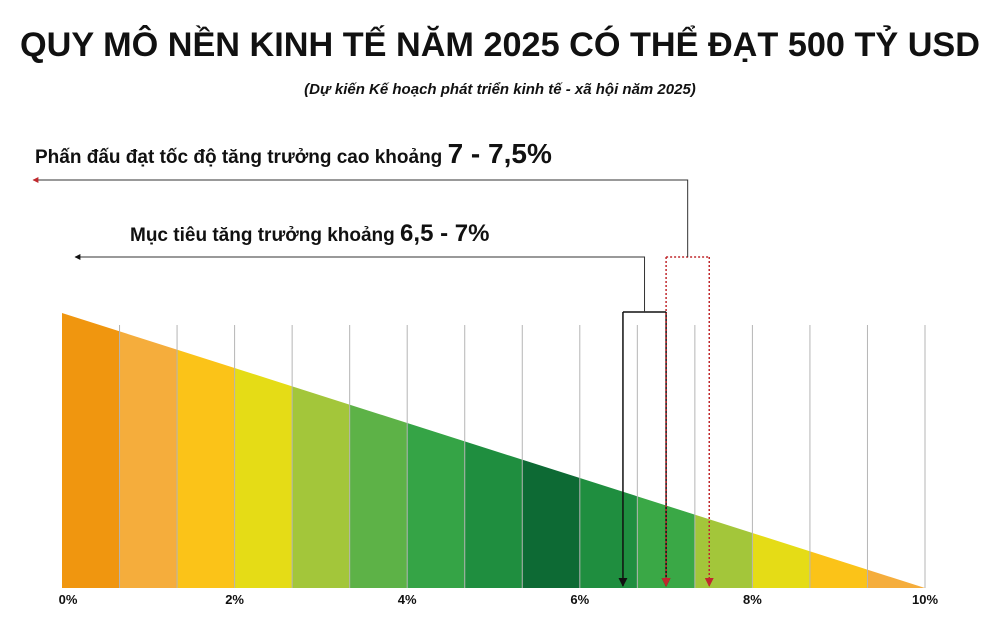 The height and width of the screenshot is (630, 1000). I want to click on range-value: 7 - 7,5%, so click(500, 153).